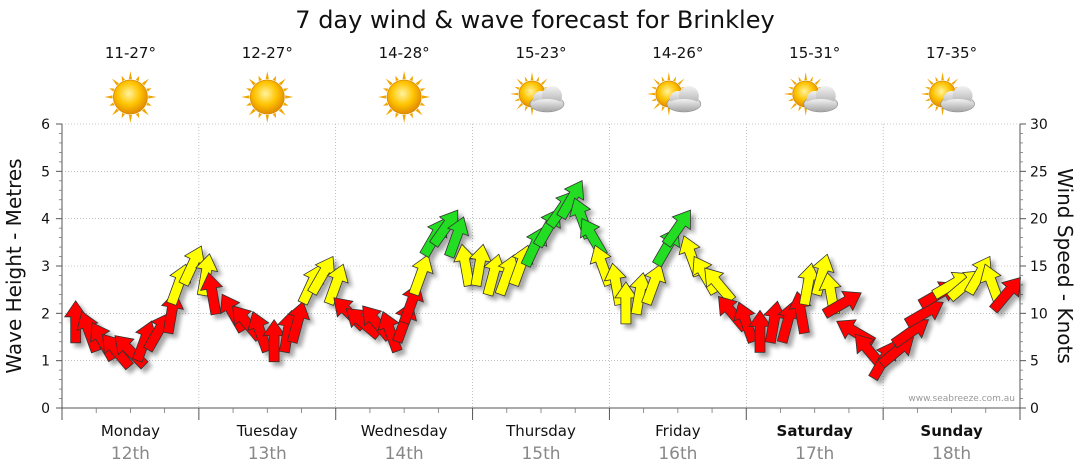 Image resolution: width=1080 pixels, height=475 pixels. I want to click on cloud-shape, so click(957, 99).